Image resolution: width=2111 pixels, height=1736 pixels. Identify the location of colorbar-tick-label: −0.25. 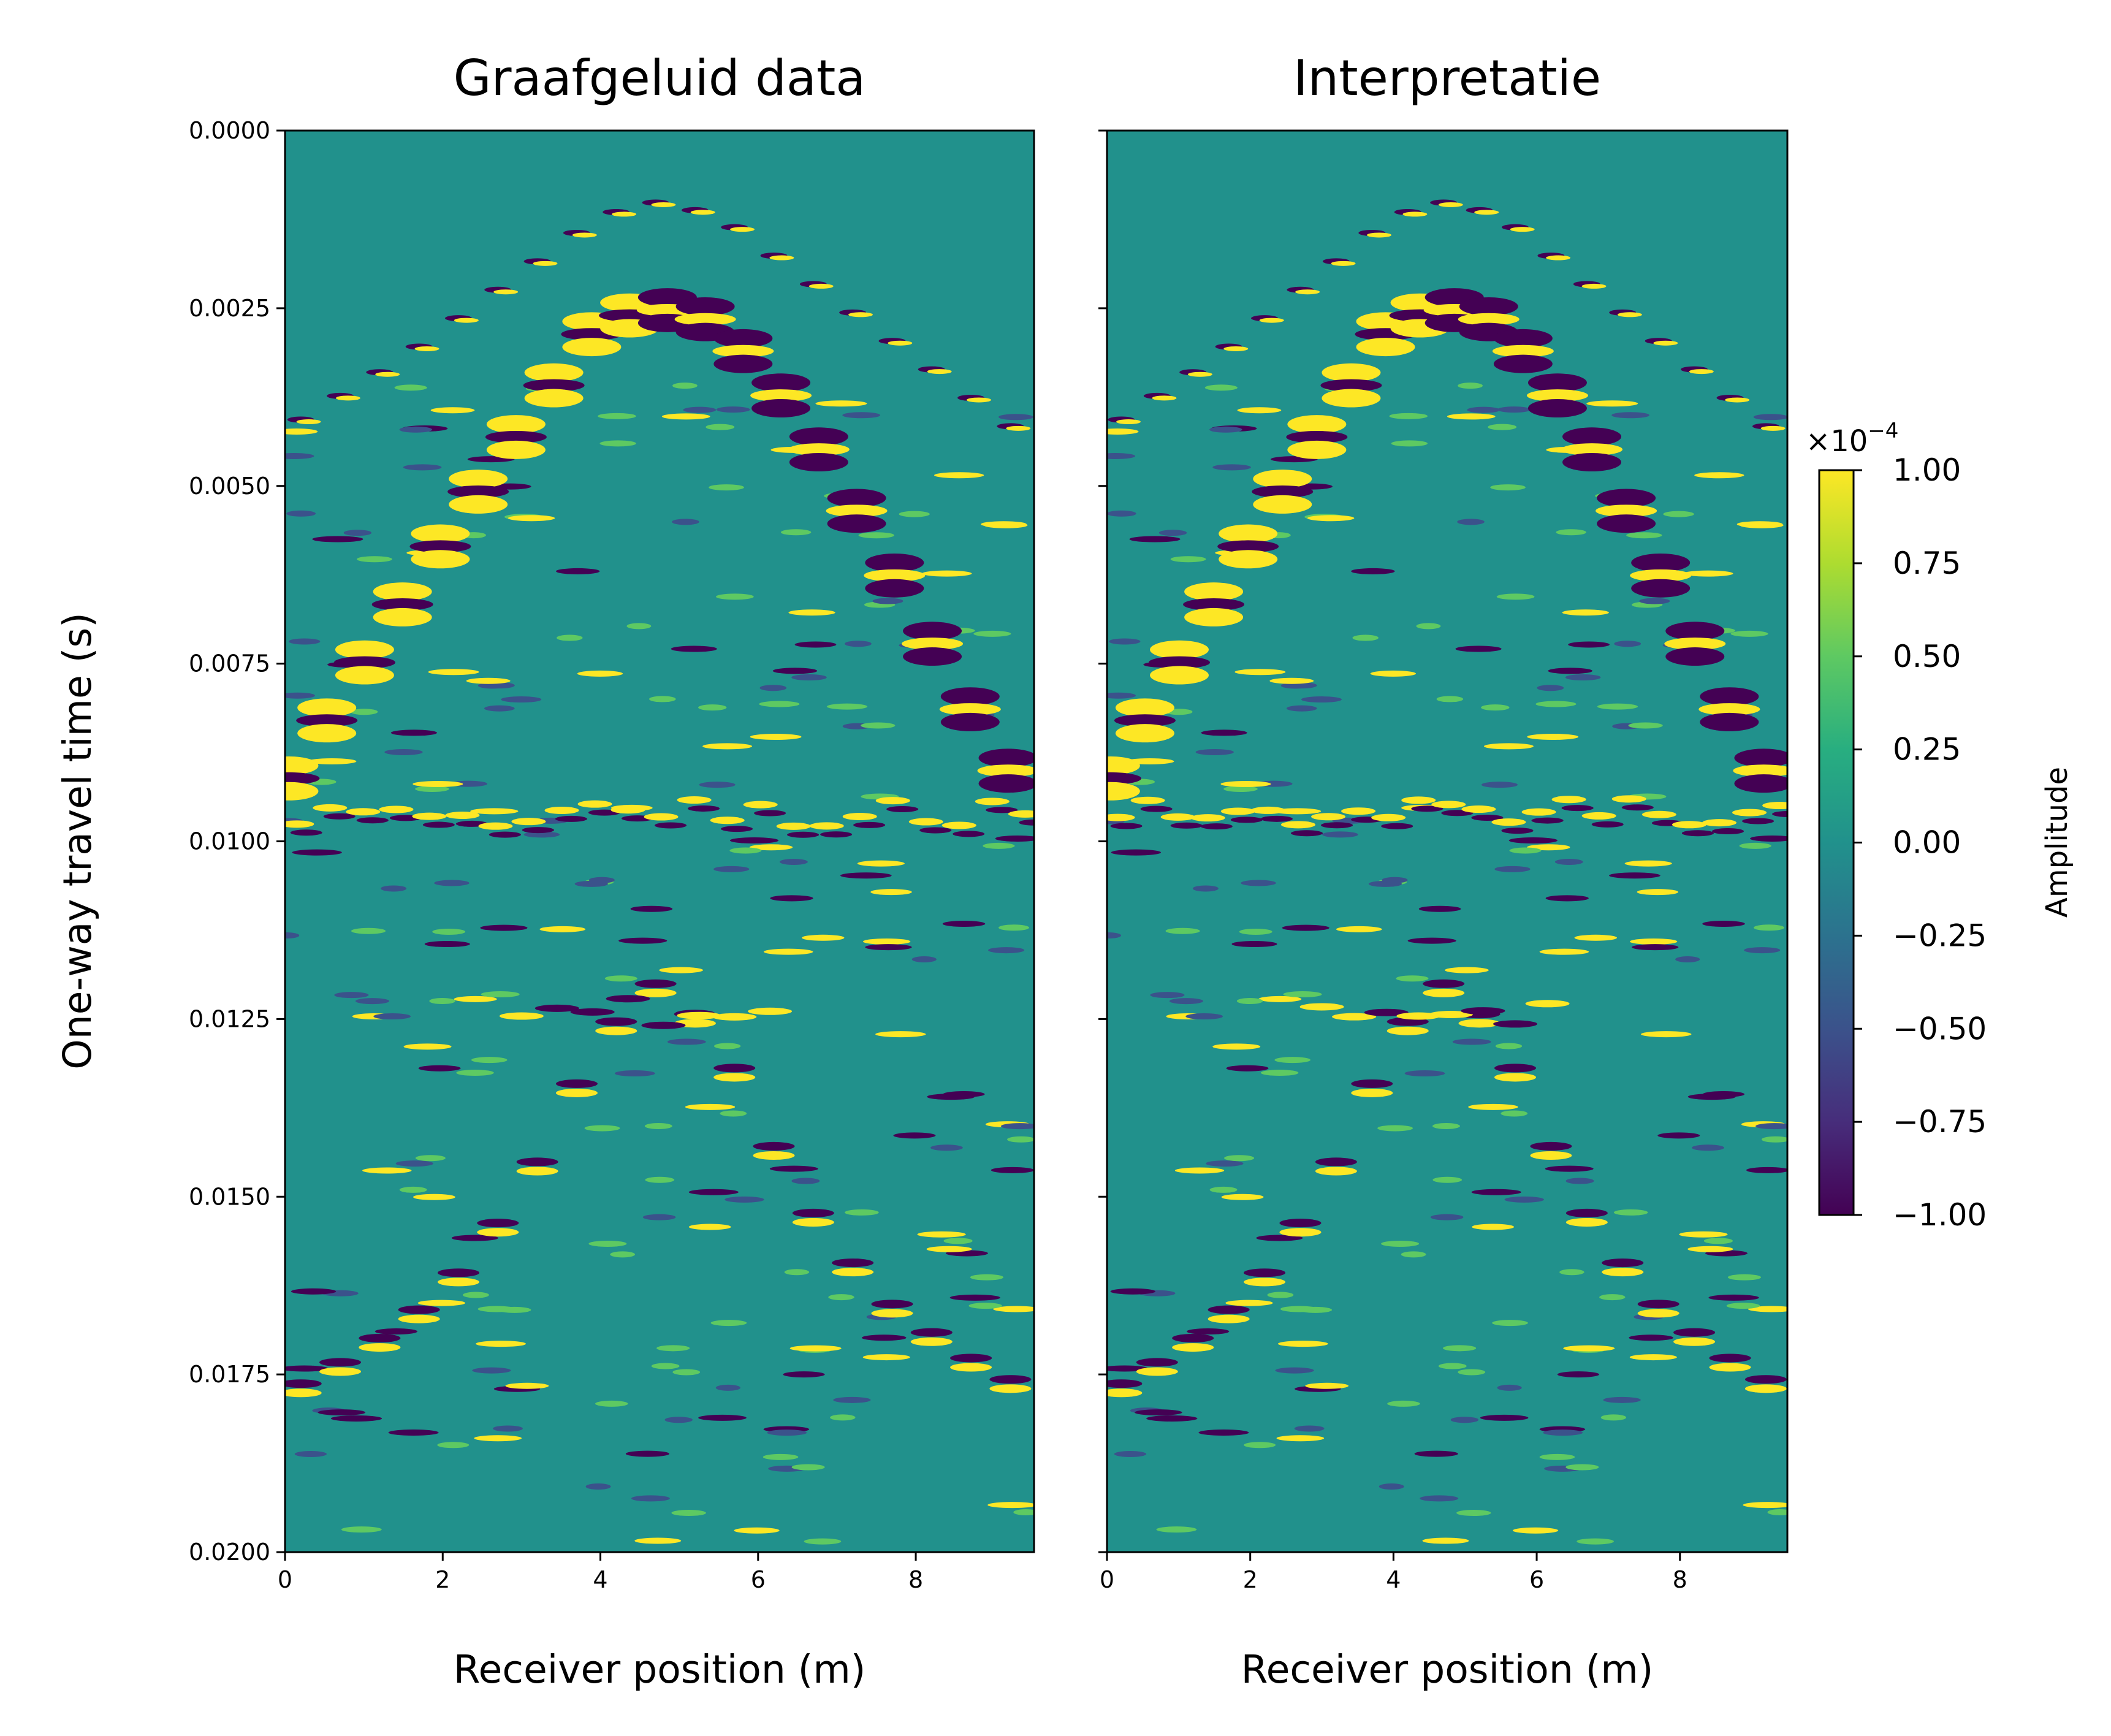
(1940, 935).